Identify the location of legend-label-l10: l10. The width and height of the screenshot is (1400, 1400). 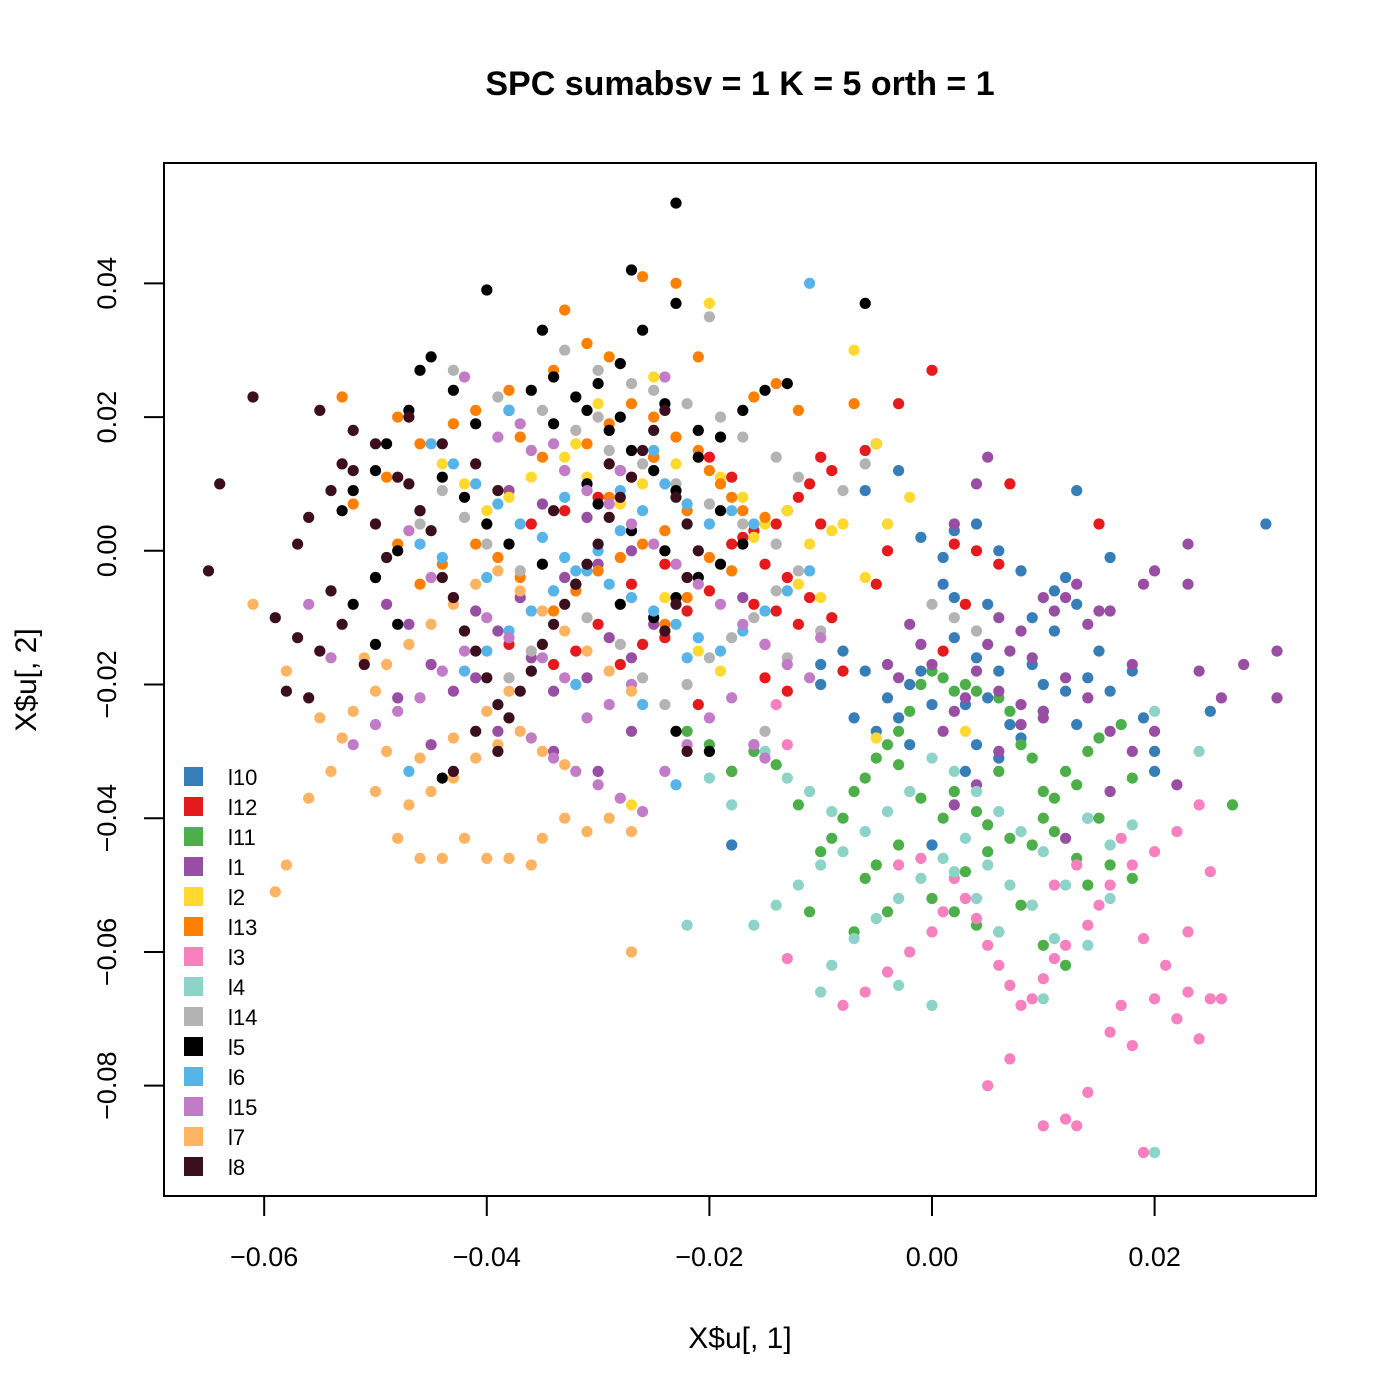
(242, 777).